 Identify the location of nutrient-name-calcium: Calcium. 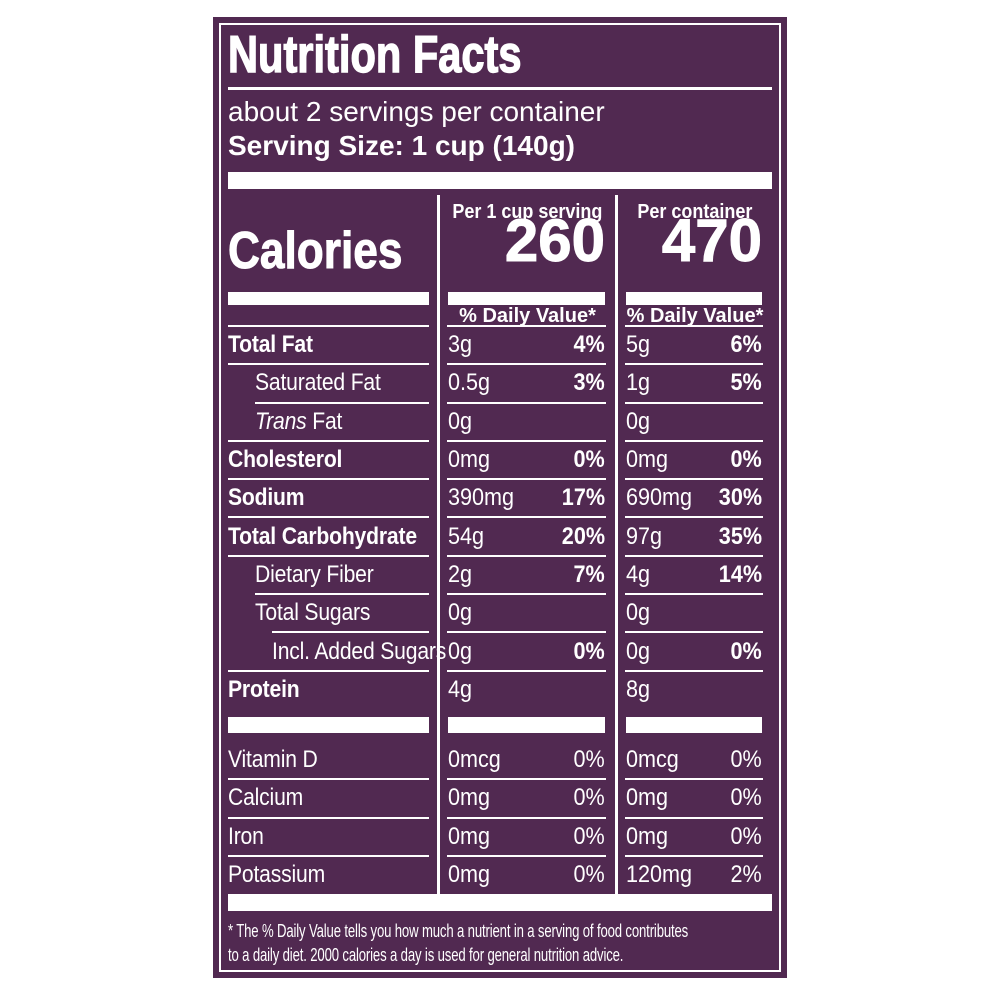
(332, 797).